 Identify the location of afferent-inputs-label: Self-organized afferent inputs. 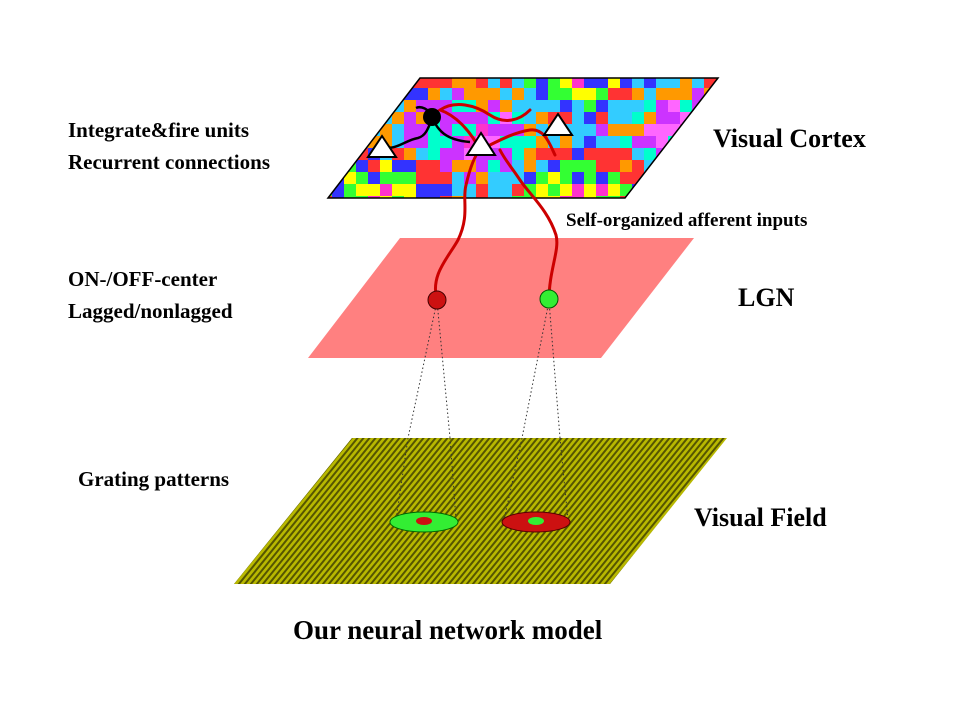
(686, 220).